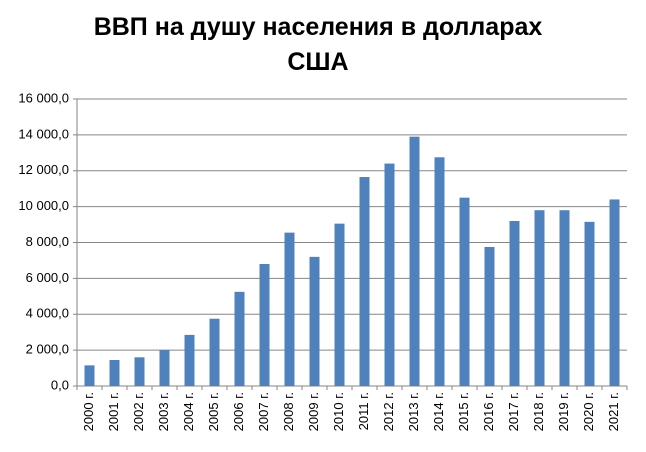 This screenshot has width=646, height=452. I want to click on chart-title: ВВП на душу населения в долларах США, so click(318, 44).